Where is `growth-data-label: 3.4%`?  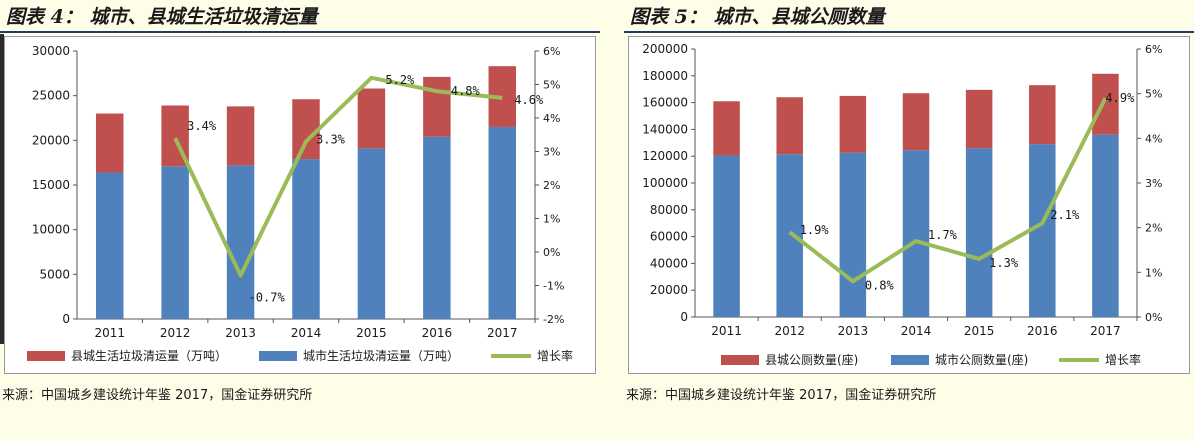
growth-data-label: 3.4% is located at coordinates (202, 126).